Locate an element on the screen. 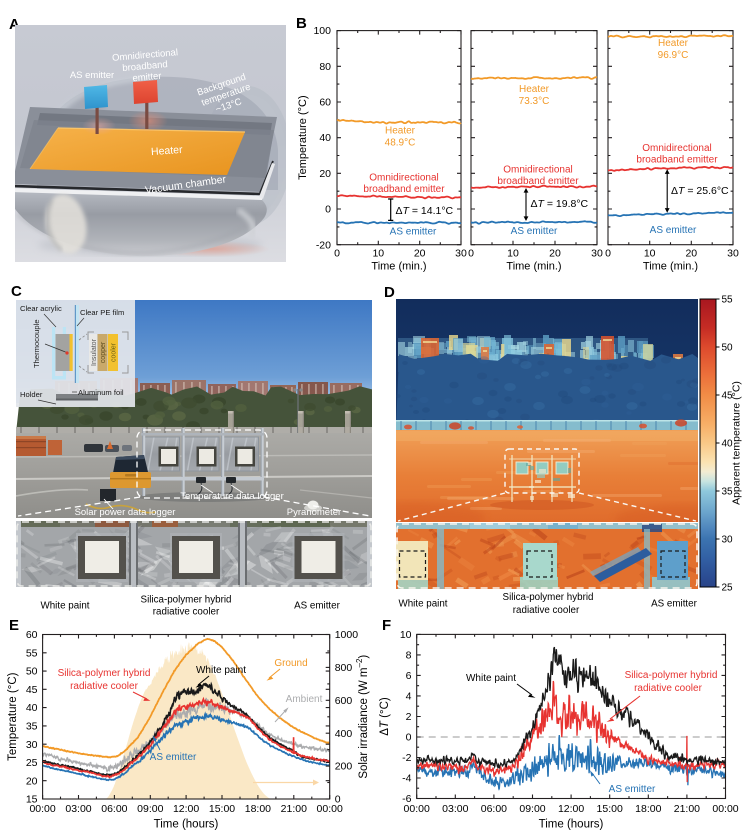 The image size is (744, 836). svg-text: 600 is located at coordinates (344, 701).